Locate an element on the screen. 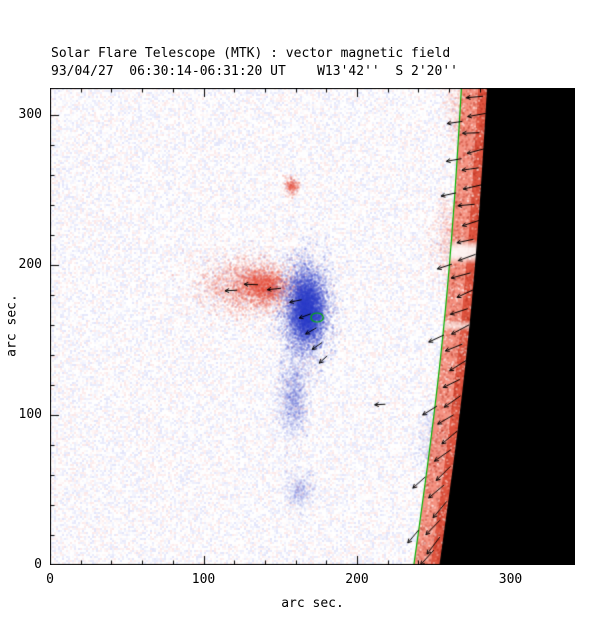 The width and height of the screenshot is (612, 617). x-axis-label: arc sec. is located at coordinates (312, 603).